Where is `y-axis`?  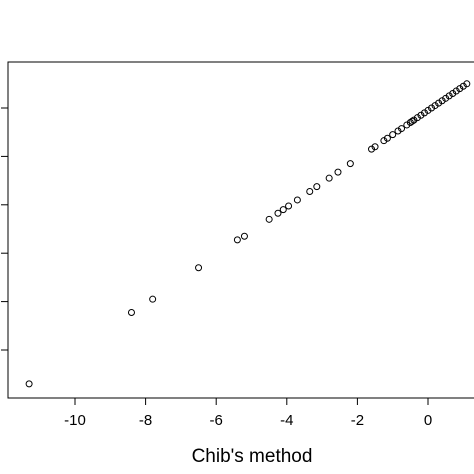
y-axis is located at coordinates (4, 229).